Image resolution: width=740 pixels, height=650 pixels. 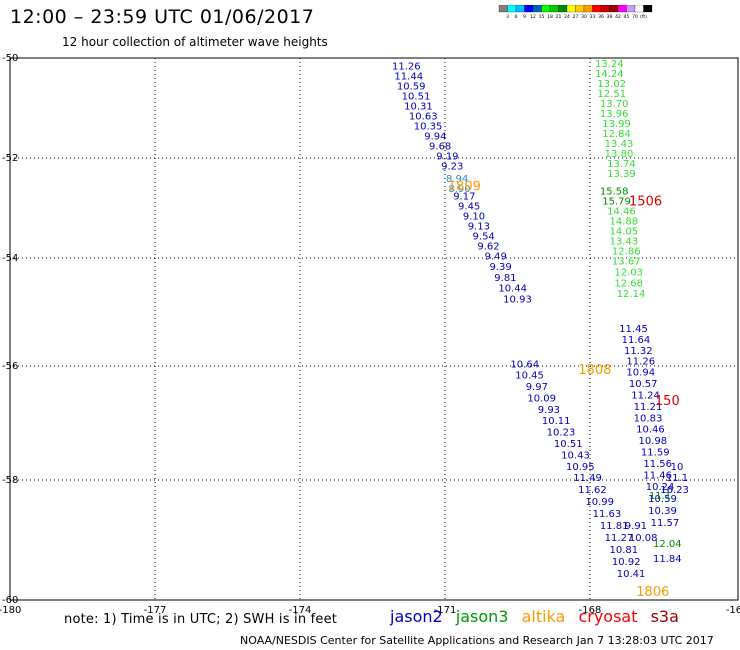 I want to click on wave-height-value: 11.1, so click(x=677, y=478).